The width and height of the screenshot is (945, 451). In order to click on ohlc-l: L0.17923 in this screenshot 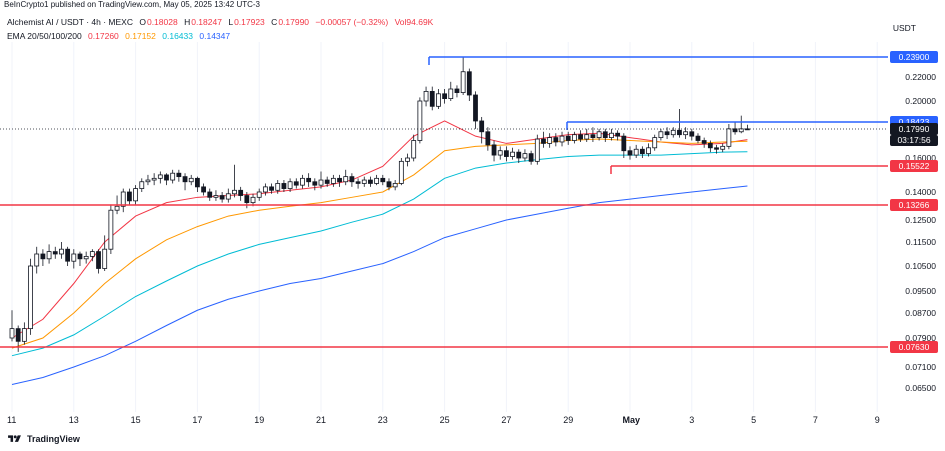, I will do `click(246, 22)`.